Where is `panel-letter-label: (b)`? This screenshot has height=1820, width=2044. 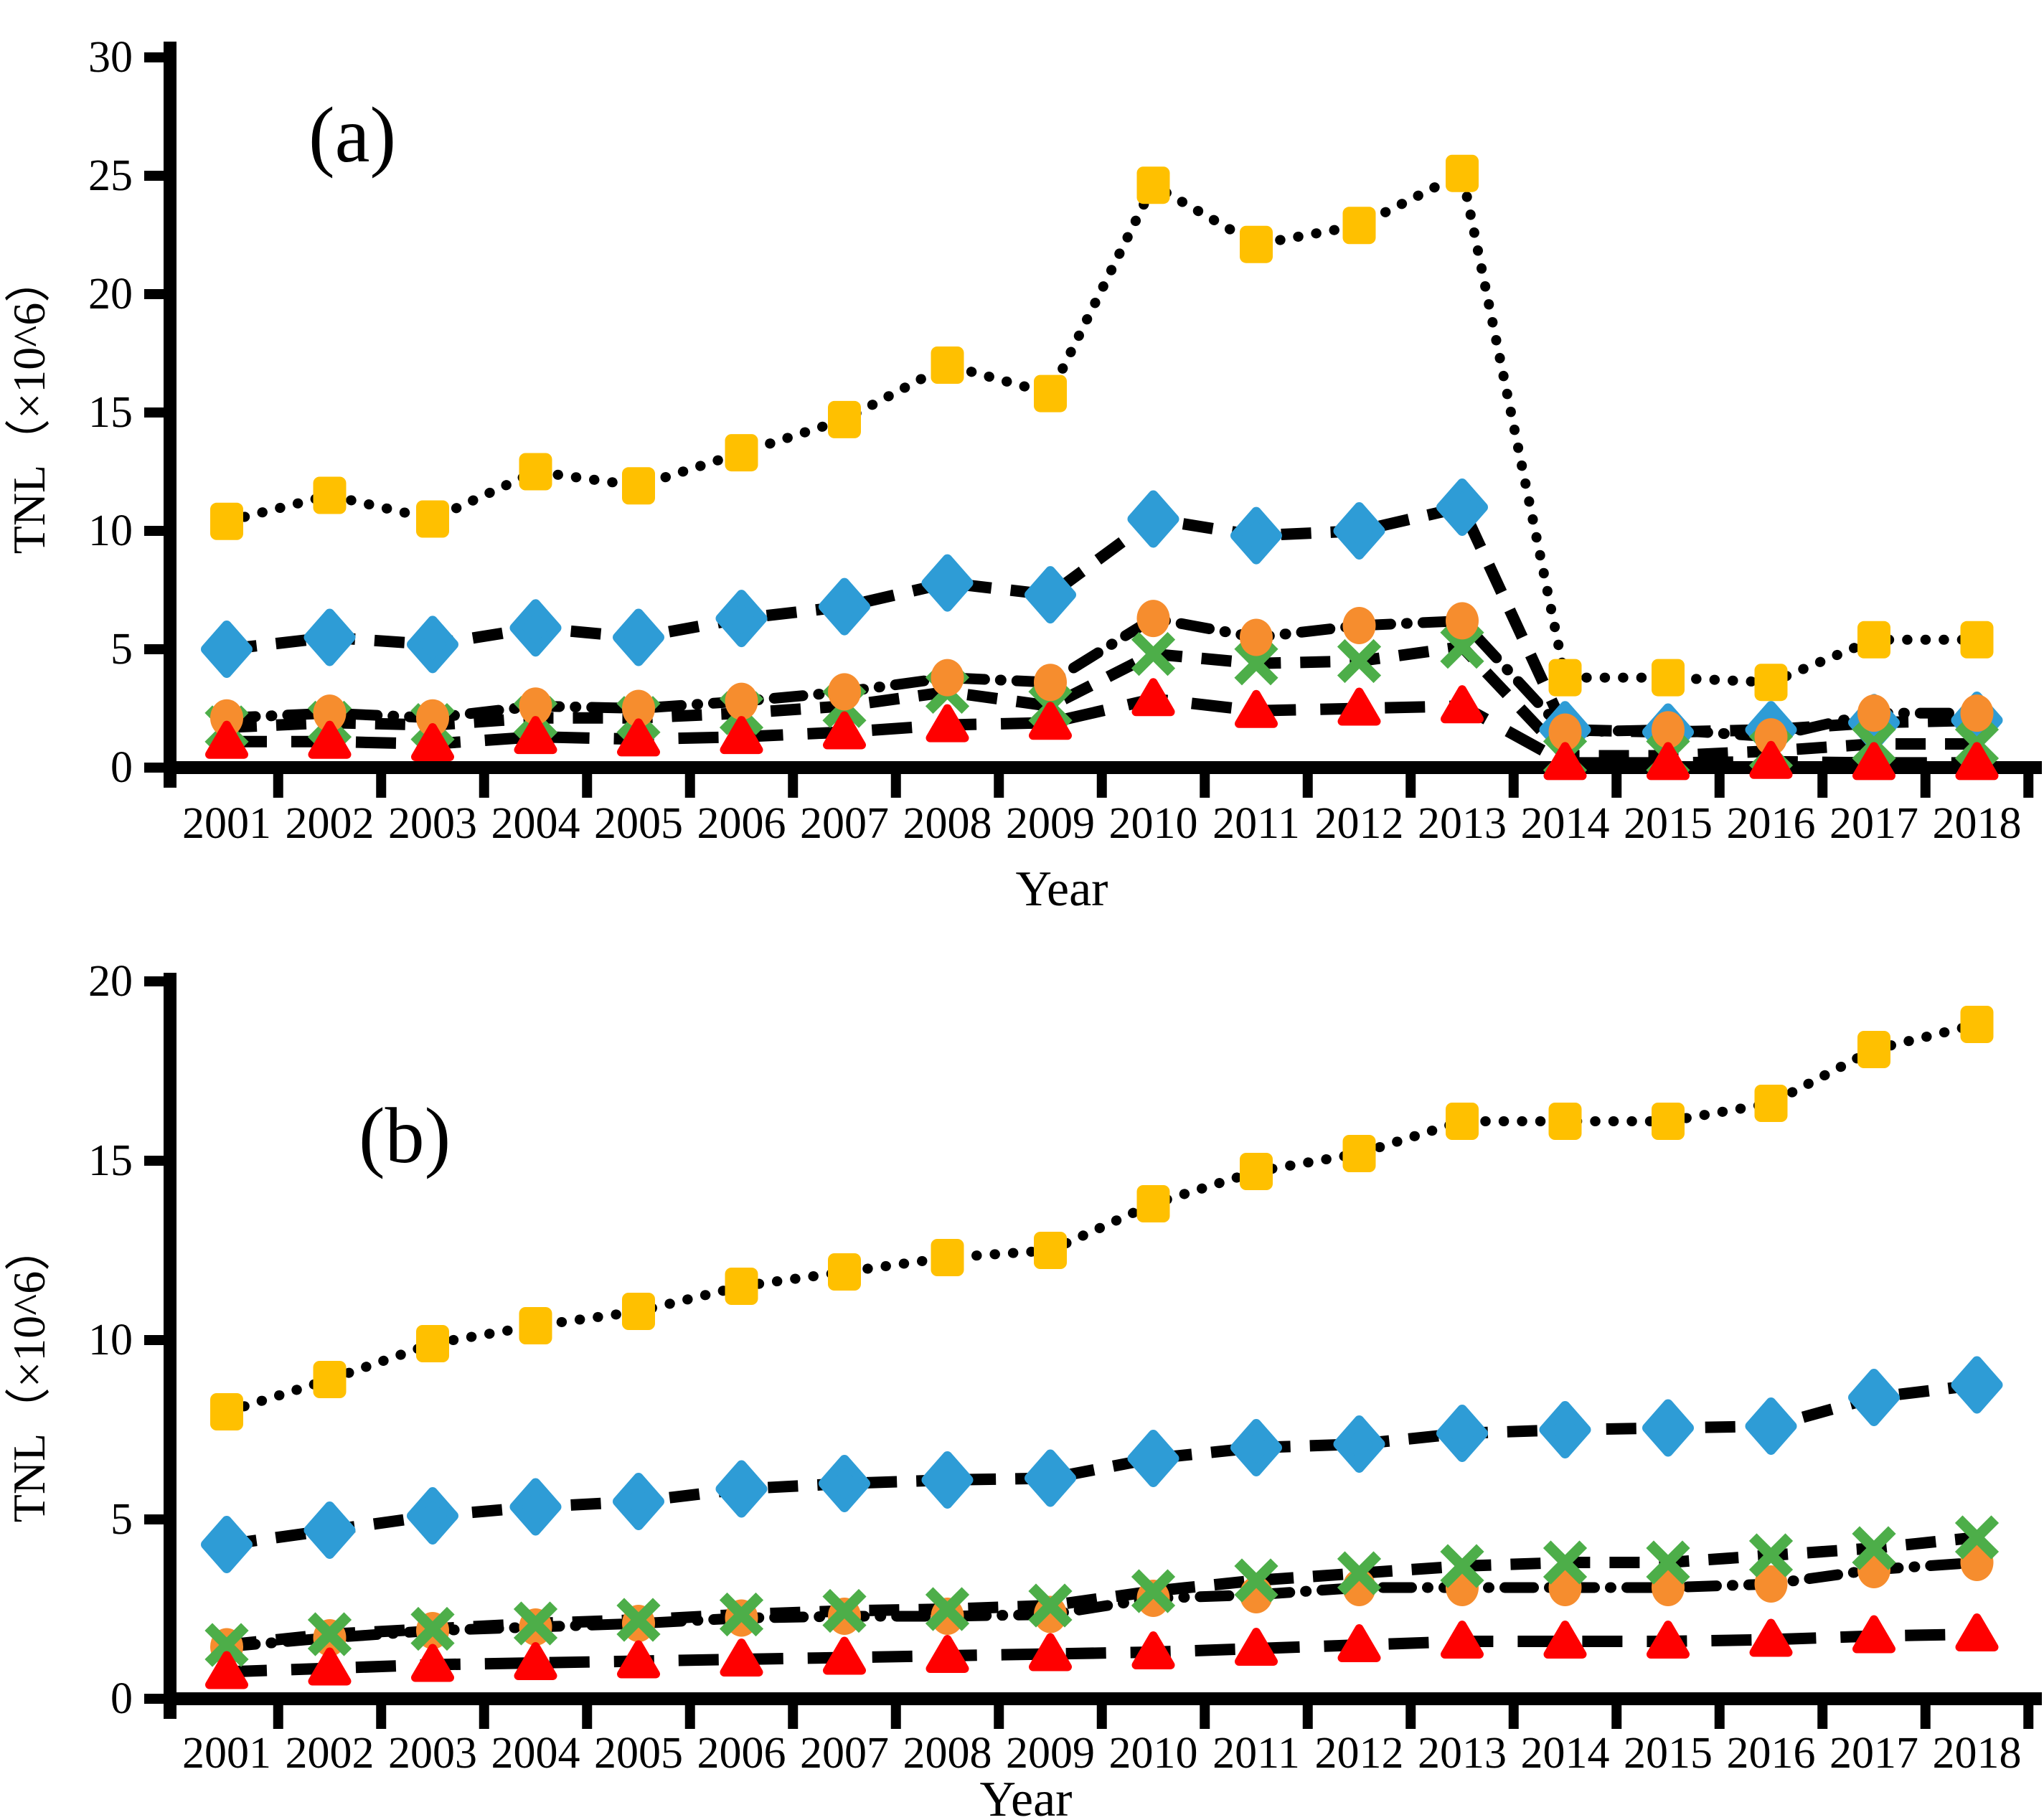 panel-letter-label: (b) is located at coordinates (405, 1135).